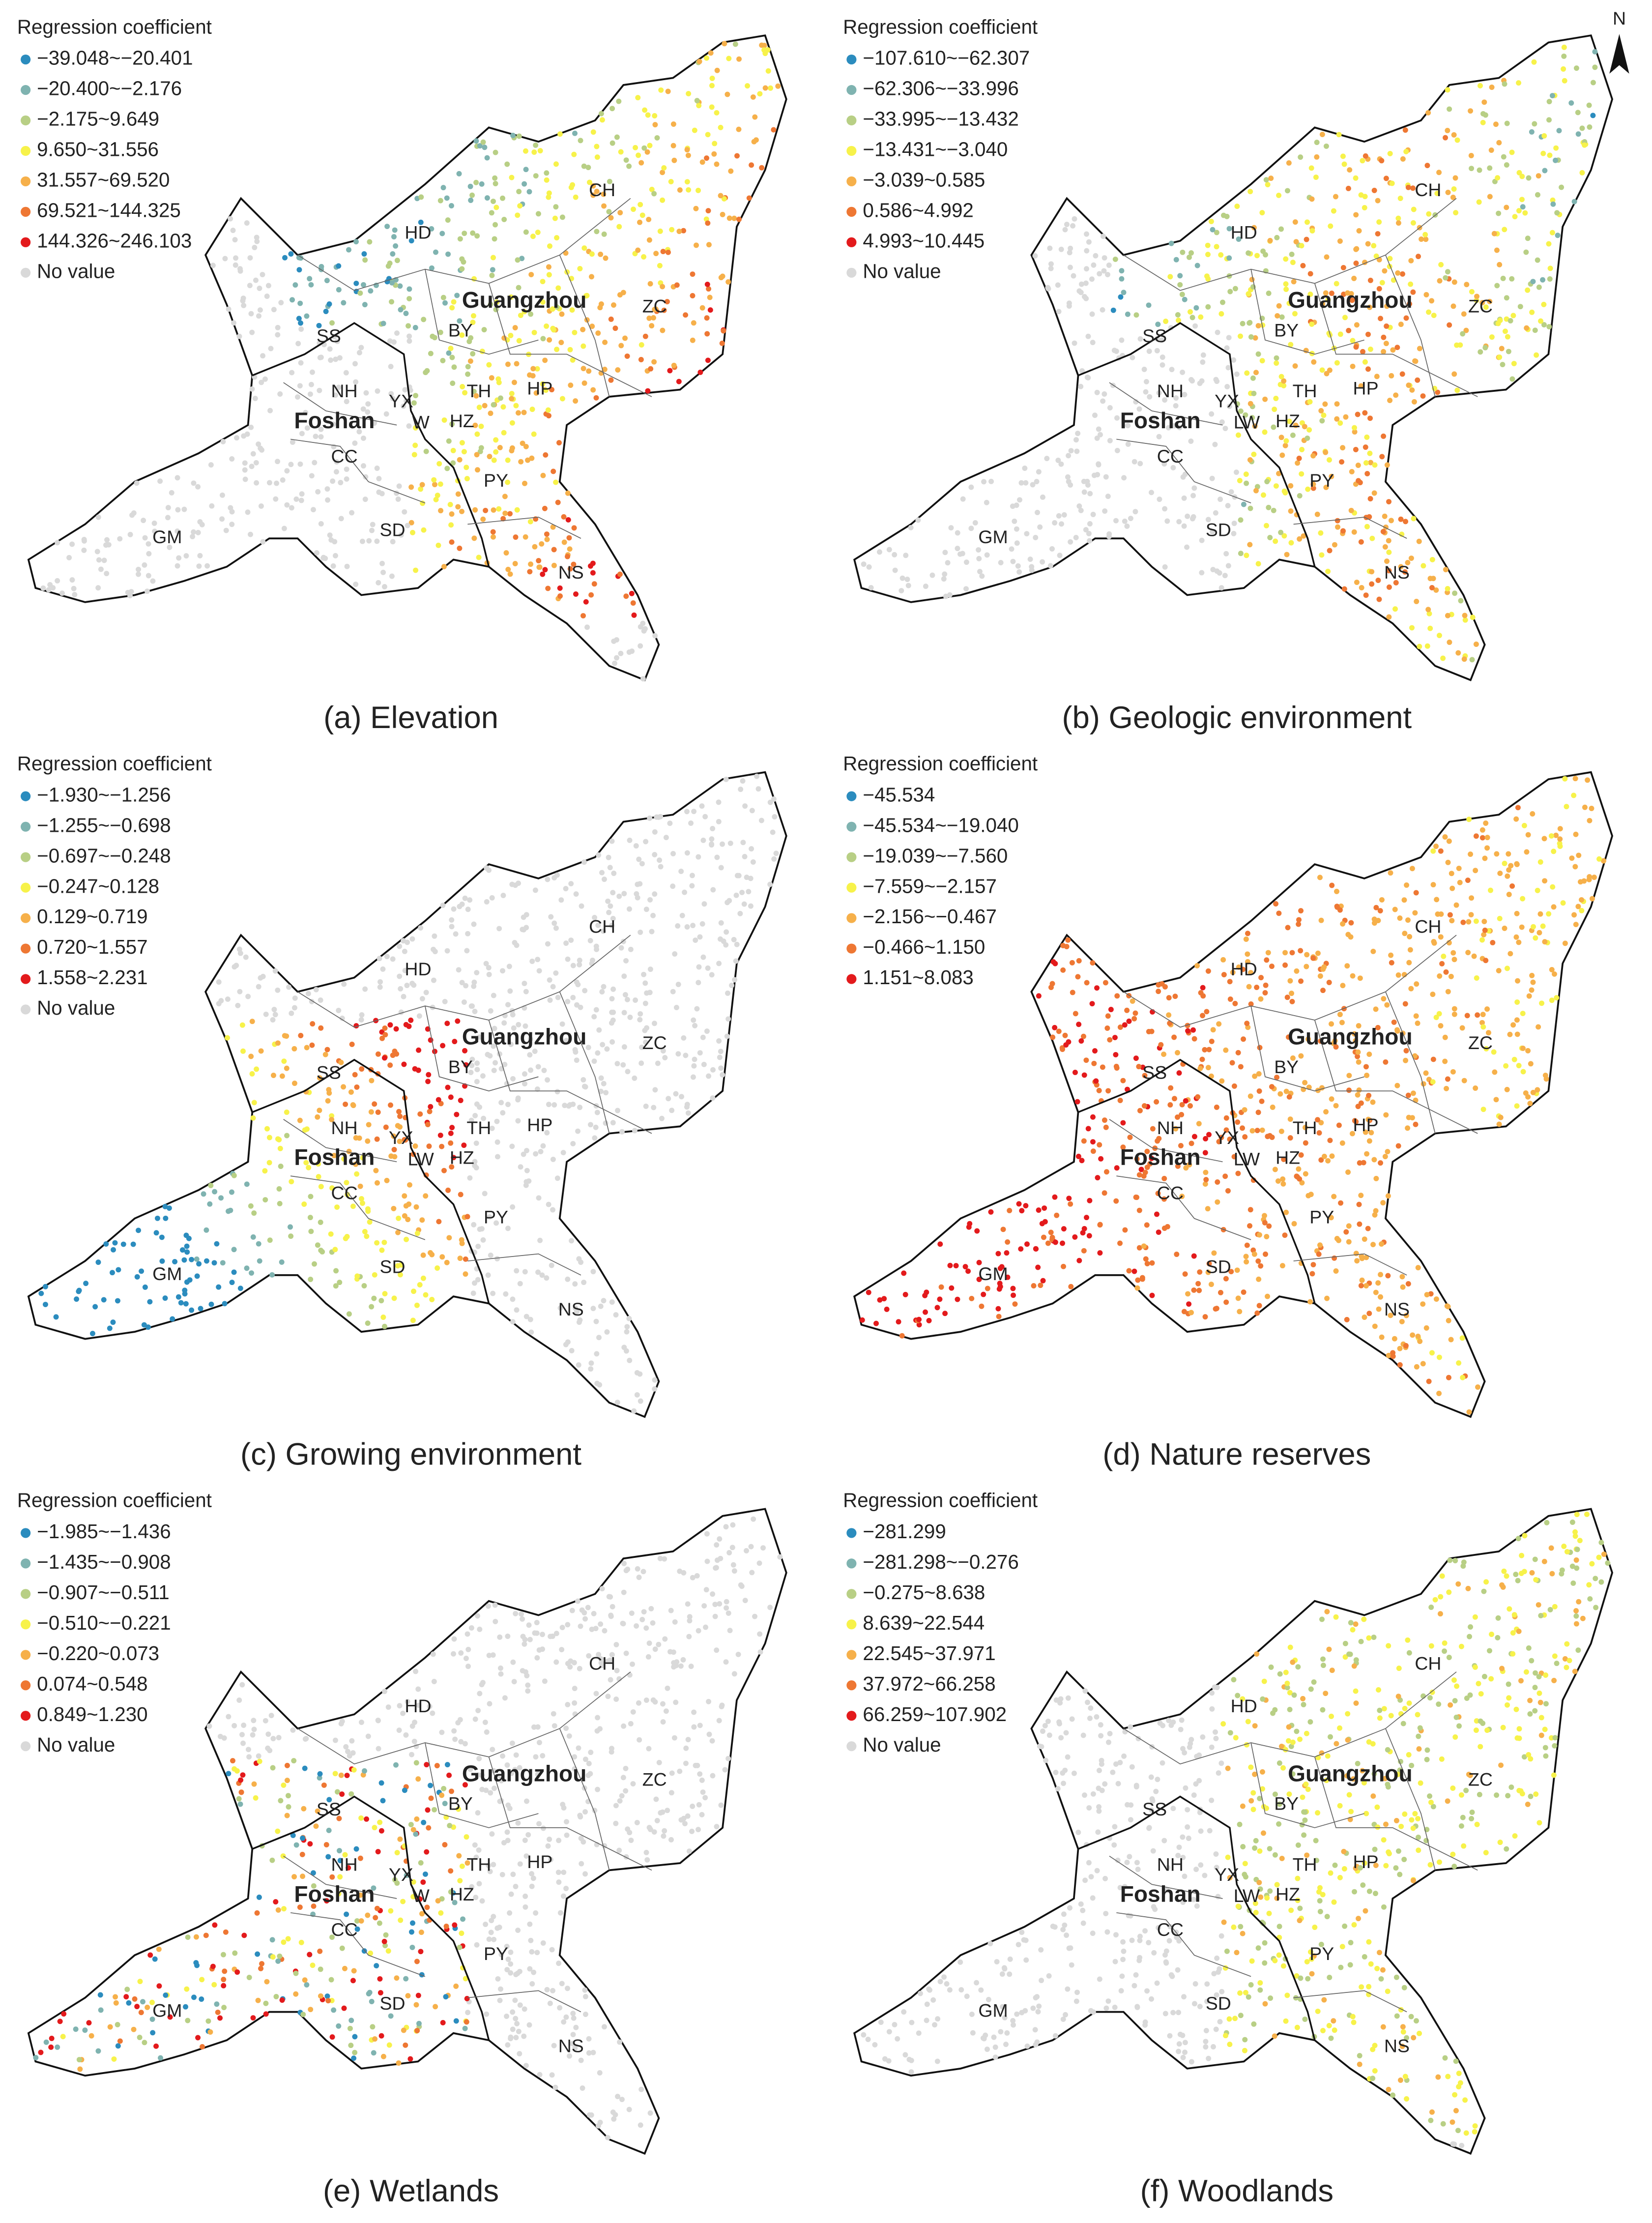 The height and width of the screenshot is (2223, 1652). What do you see at coordinates (1244, 969) in the screenshot?
I see `district-label: HD` at bounding box center [1244, 969].